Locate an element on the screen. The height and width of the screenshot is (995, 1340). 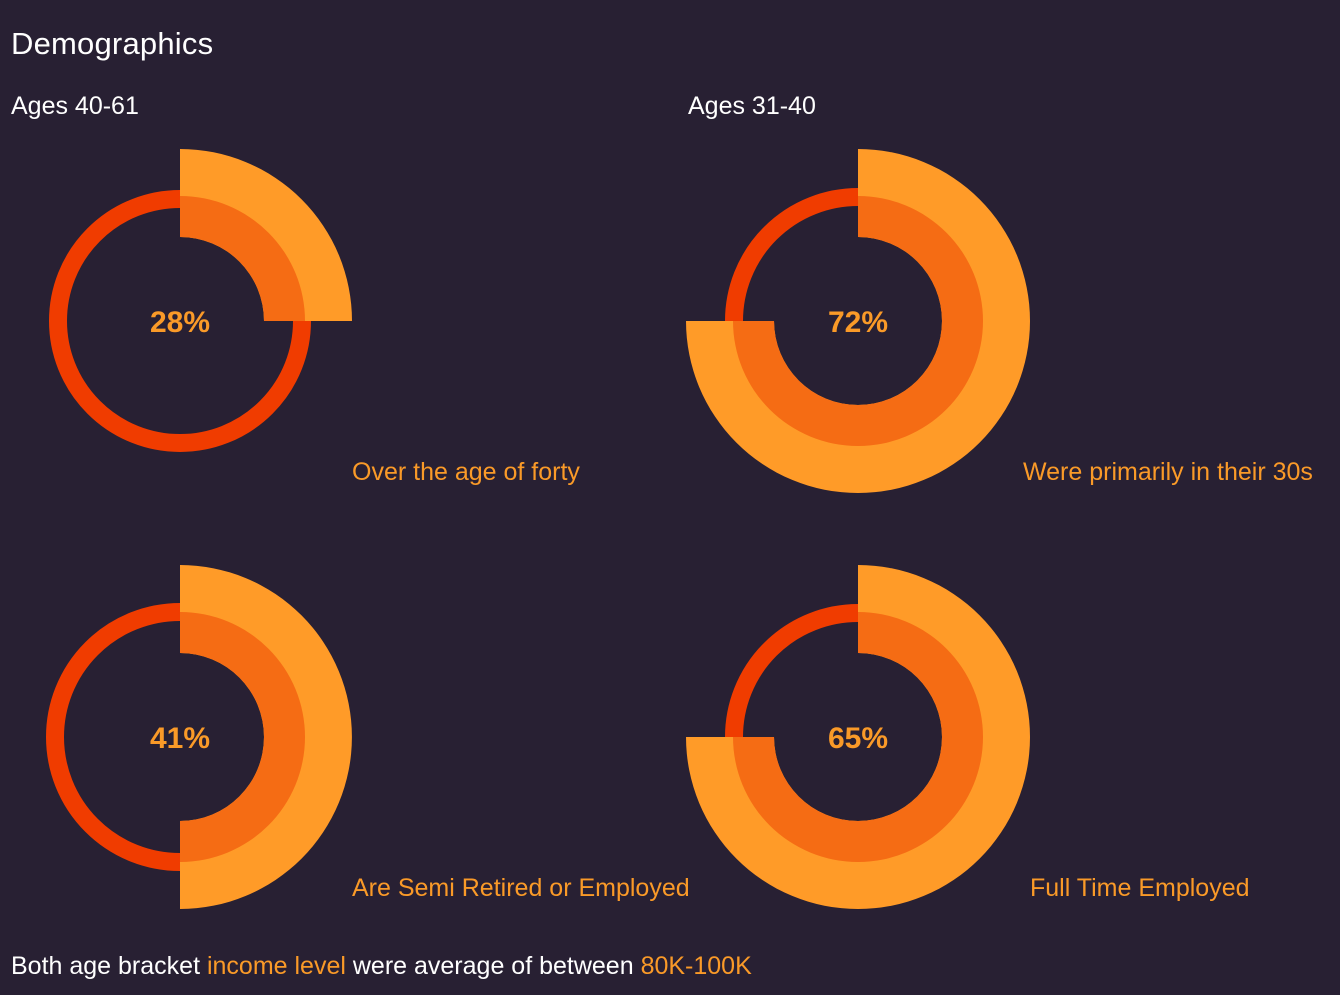
caption-thirties: Were primarily in their 30s is located at coordinates (1168, 472).